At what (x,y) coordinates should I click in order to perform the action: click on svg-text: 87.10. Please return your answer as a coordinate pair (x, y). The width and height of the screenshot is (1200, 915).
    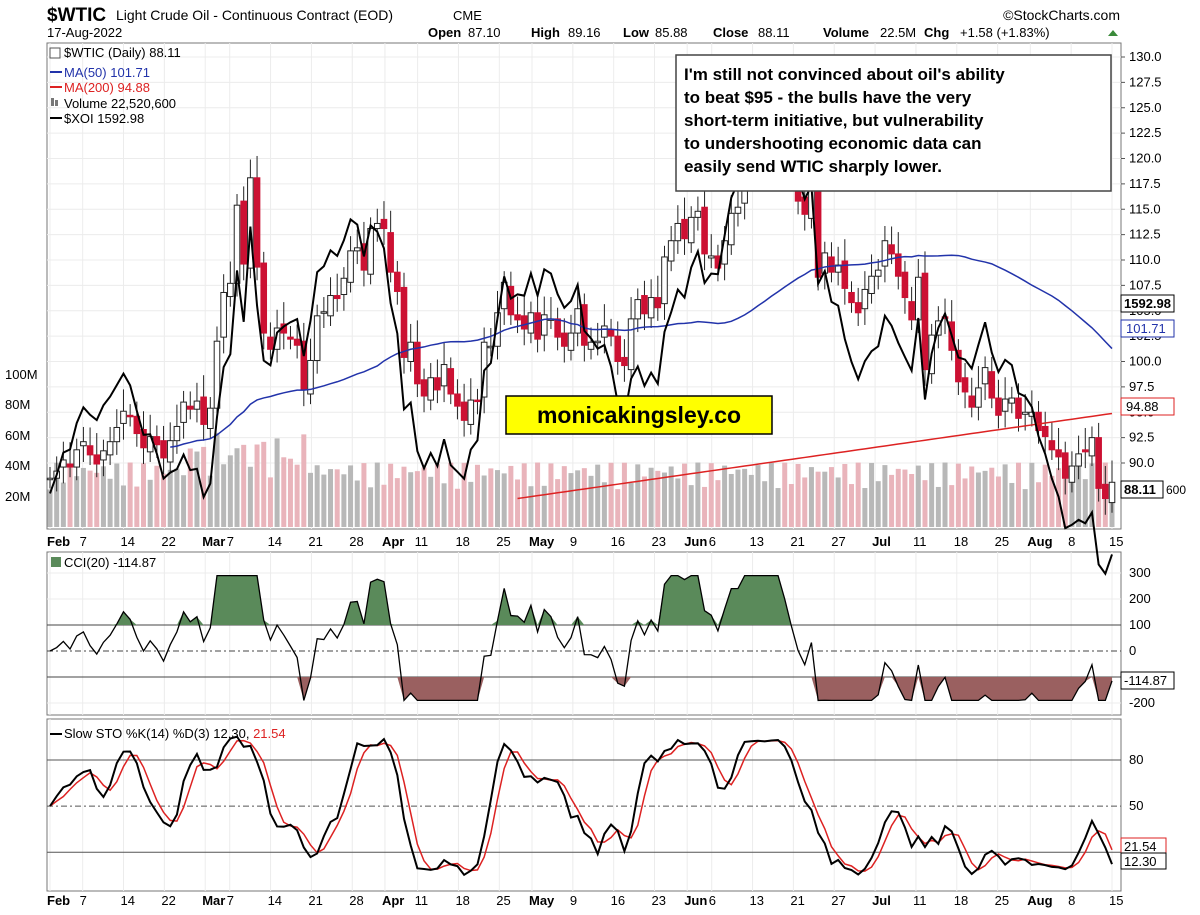
    Looking at the image, I should click on (484, 32).